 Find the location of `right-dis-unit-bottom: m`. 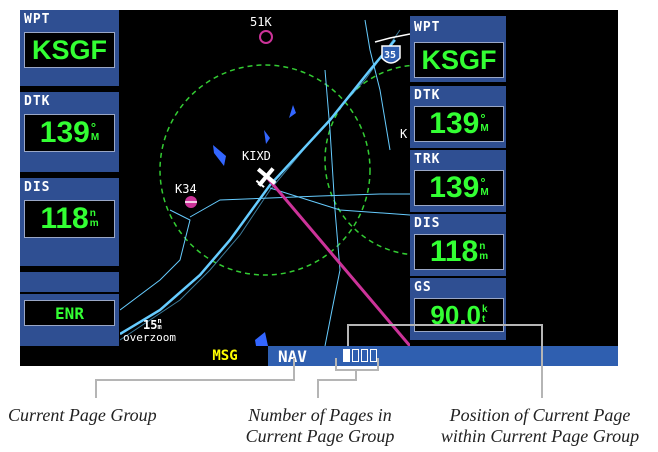

right-dis-unit-bottom: m is located at coordinates (484, 256).